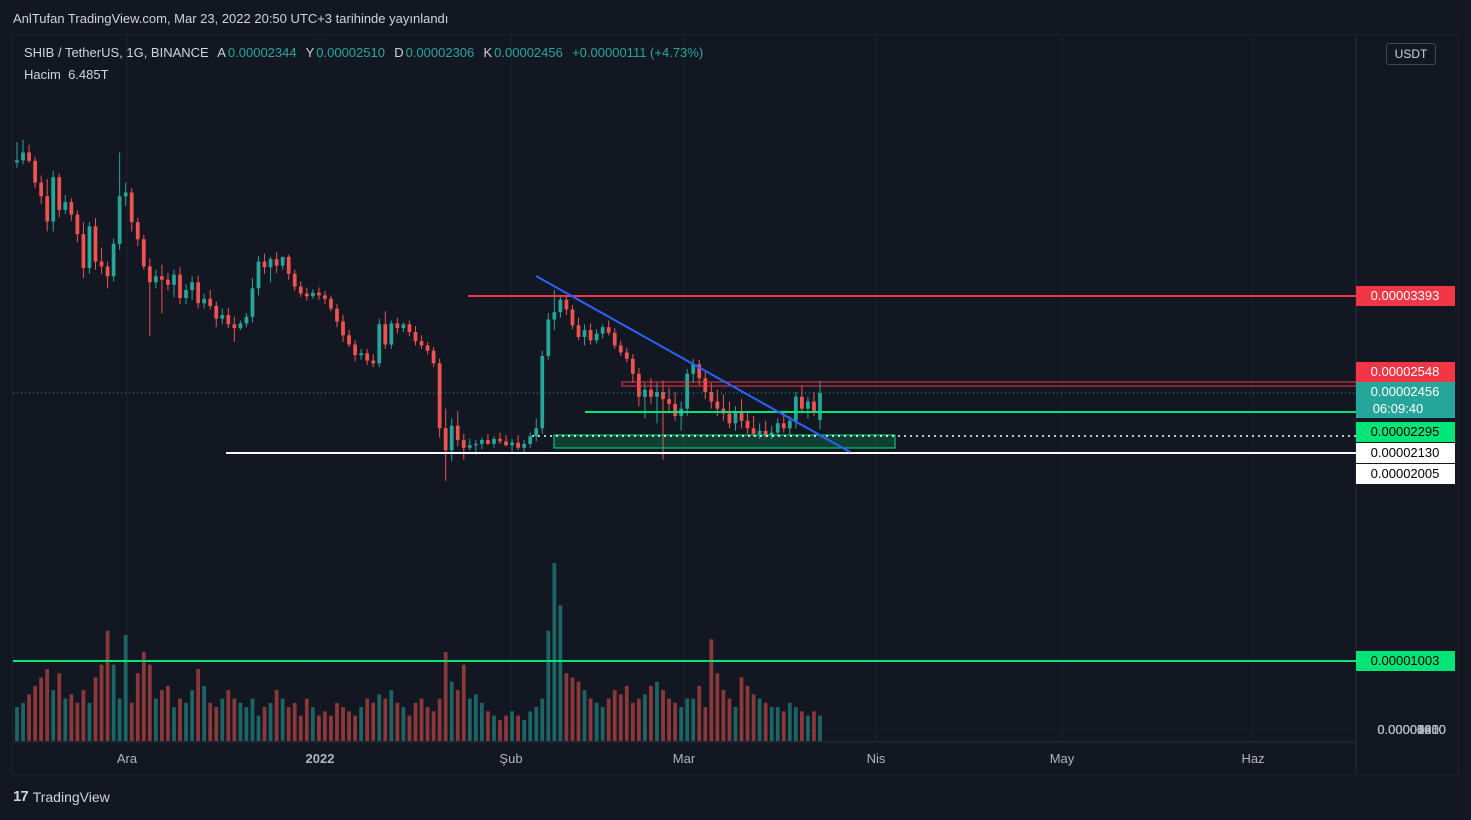 The height and width of the screenshot is (820, 1471). I want to click on price-tag-label: 0.00002130, so click(1405, 452).